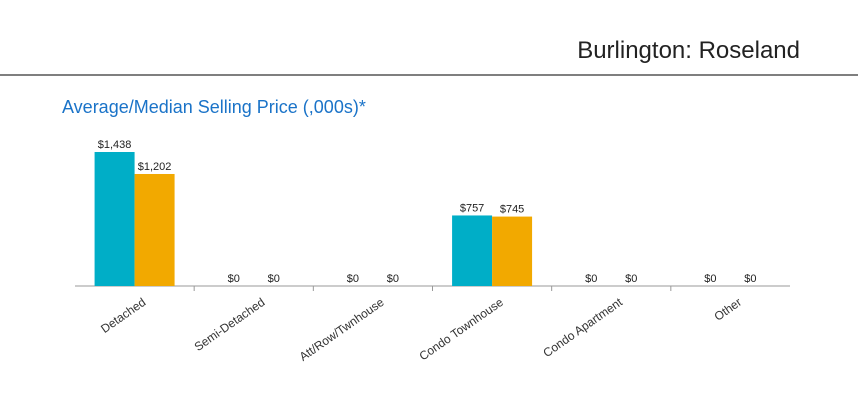 This screenshot has height=405, width=858. I want to click on x-tick-label: Semi-Detached, so click(230, 324).